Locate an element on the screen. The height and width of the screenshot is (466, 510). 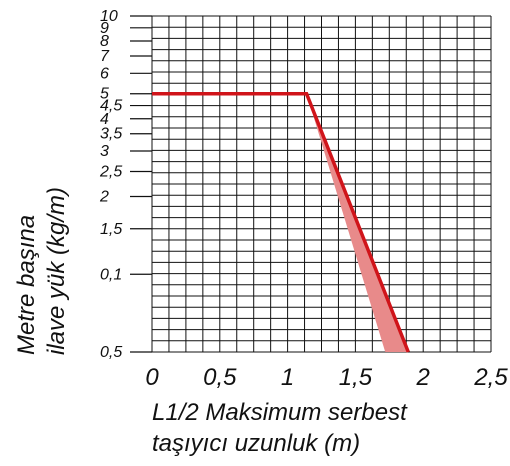
x-tick-label: 2 is located at coordinates (423, 377).